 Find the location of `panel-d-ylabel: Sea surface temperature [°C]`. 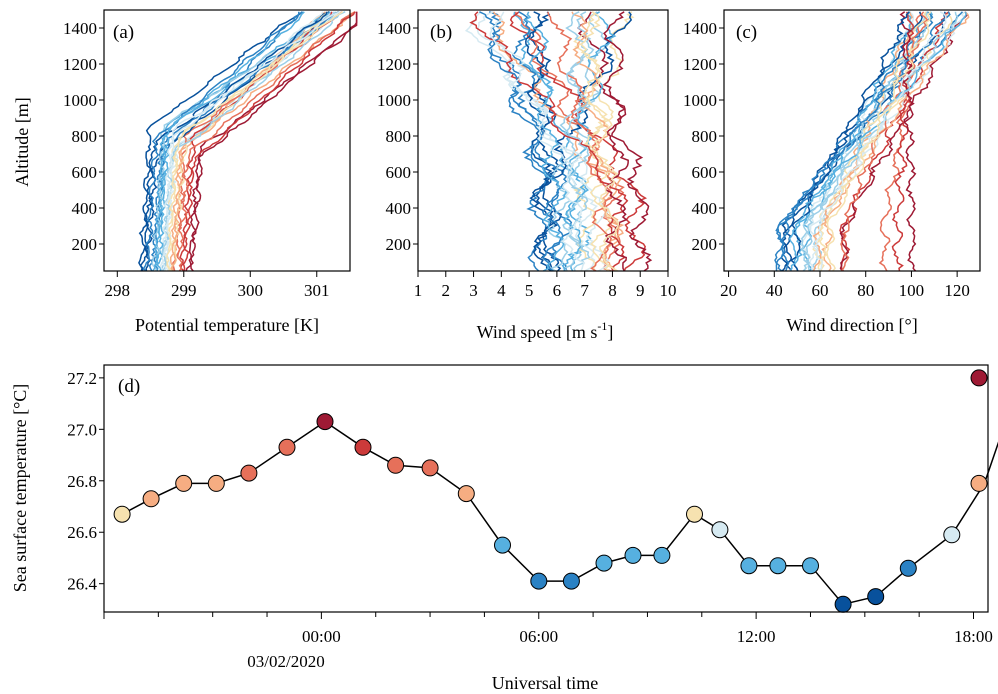

panel-d-ylabel: Sea surface temperature [°C] is located at coordinates (20, 488).